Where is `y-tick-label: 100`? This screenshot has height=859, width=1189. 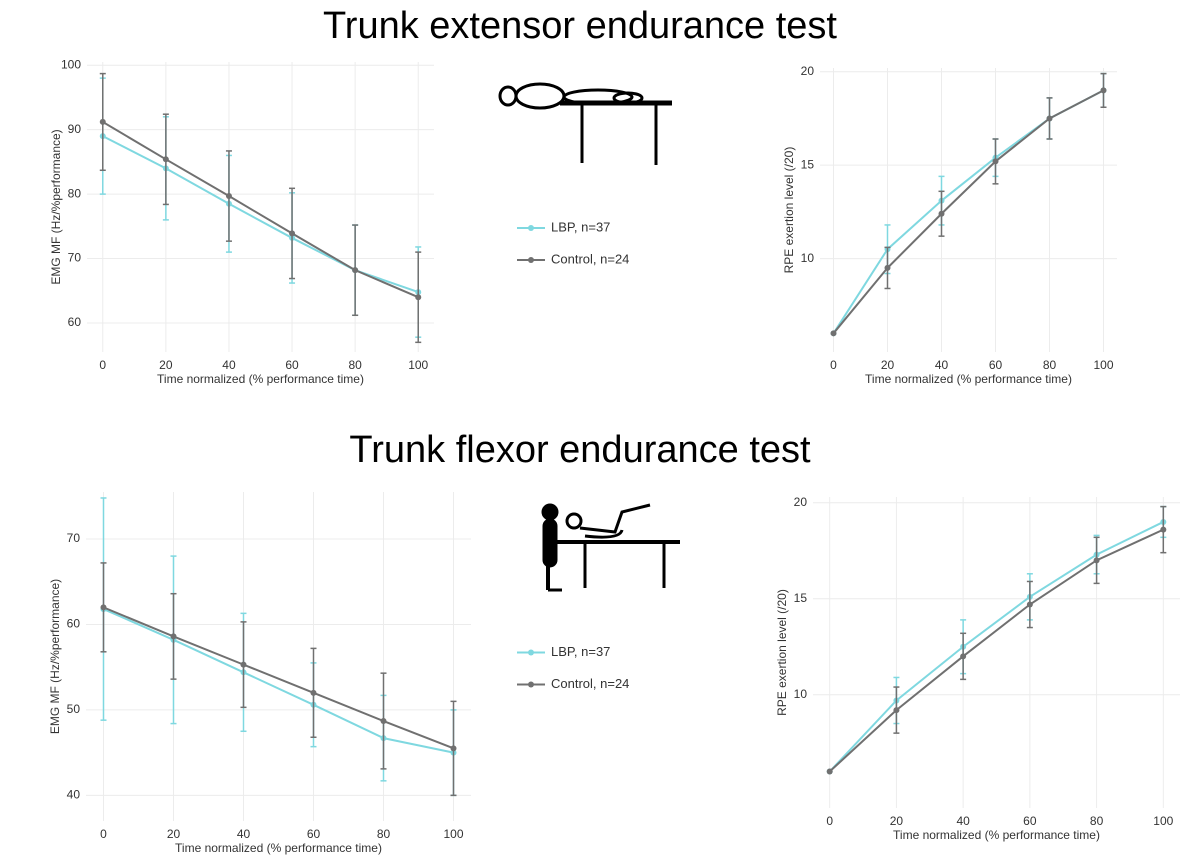 y-tick-label: 100 is located at coordinates (71, 64).